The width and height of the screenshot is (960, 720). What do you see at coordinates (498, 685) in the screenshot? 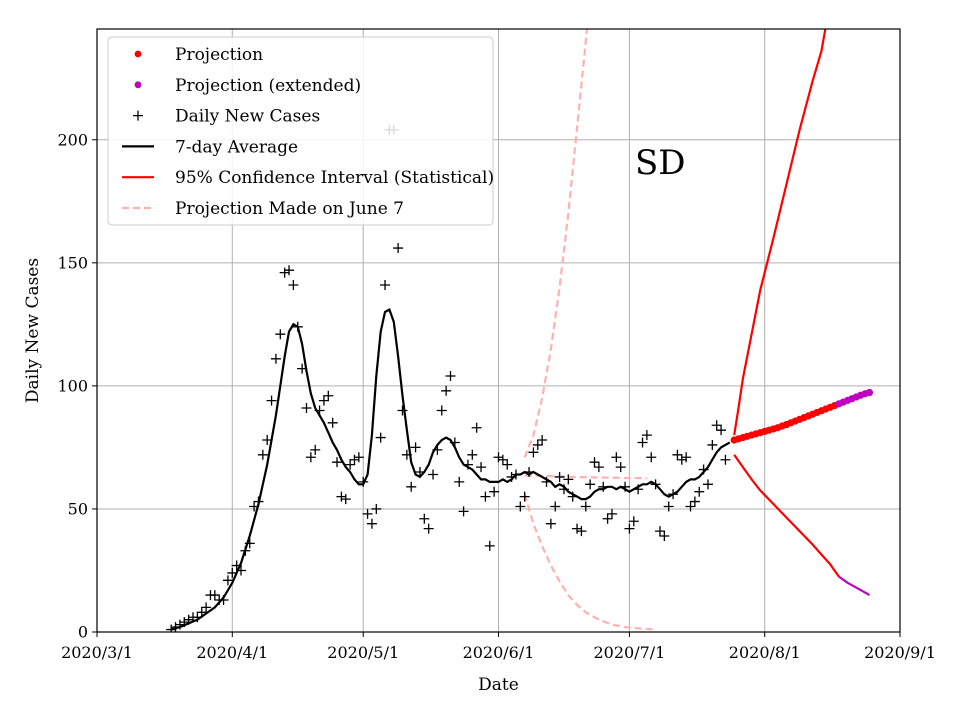
I see `x-axis-label: Date` at bounding box center [498, 685].